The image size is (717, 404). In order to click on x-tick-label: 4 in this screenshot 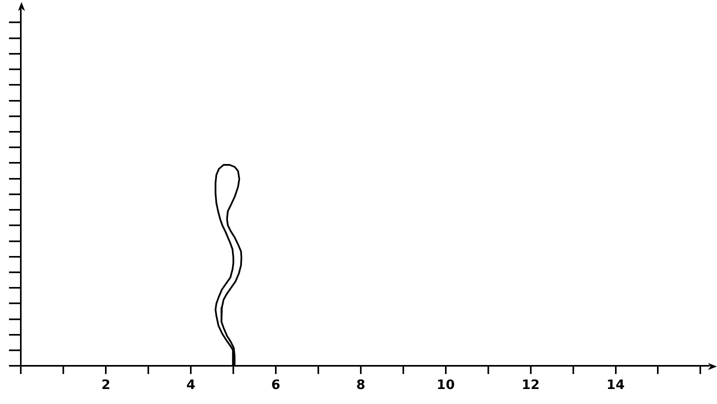, I will do `click(191, 386)`.